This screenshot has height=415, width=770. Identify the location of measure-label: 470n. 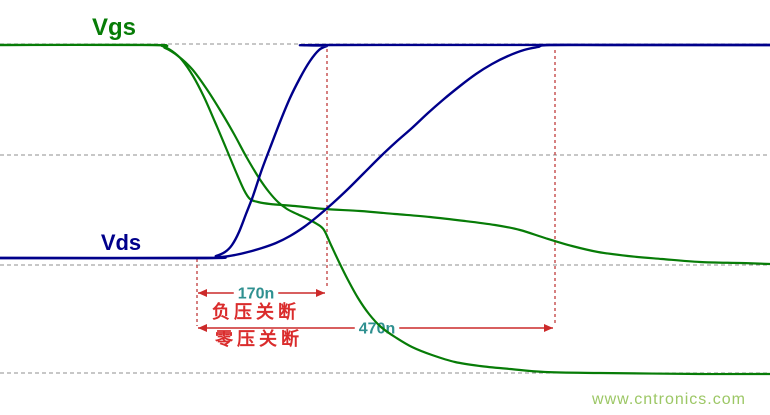
(377, 329).